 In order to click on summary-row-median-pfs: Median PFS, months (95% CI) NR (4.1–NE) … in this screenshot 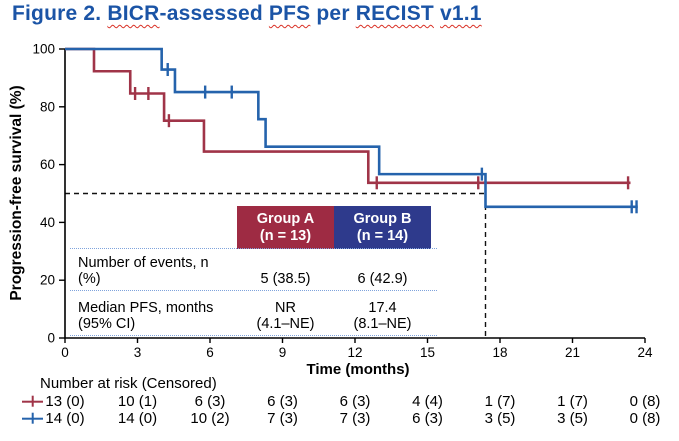, I will do `click(253, 313)`.